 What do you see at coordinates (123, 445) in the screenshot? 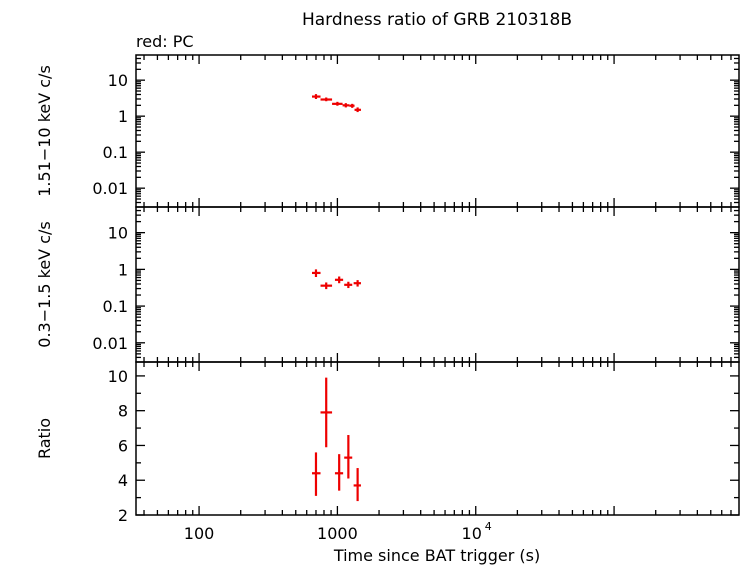
I see `y-tick-label: 6` at bounding box center [123, 445].